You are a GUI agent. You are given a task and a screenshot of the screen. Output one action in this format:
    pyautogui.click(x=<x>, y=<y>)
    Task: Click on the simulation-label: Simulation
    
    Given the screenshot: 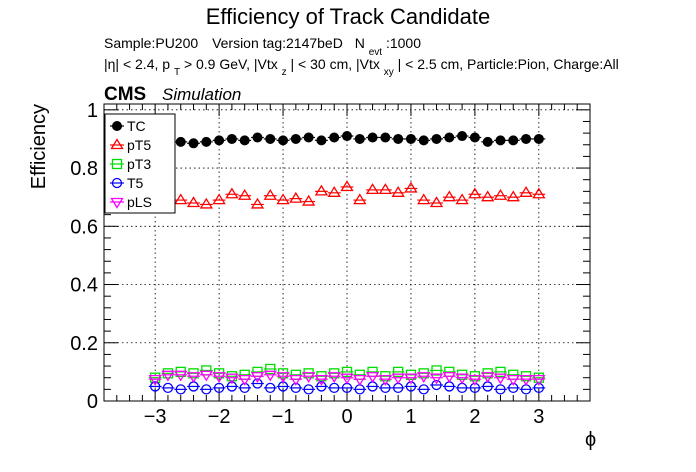 What is the action you would take?
    pyautogui.click(x=201, y=94)
    